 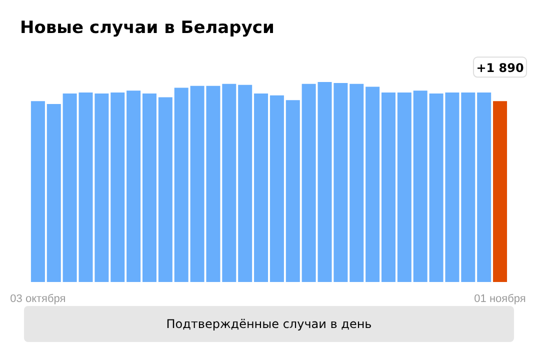 I want to click on chart-title: Новые случаи в Беларуси, so click(x=147, y=28).